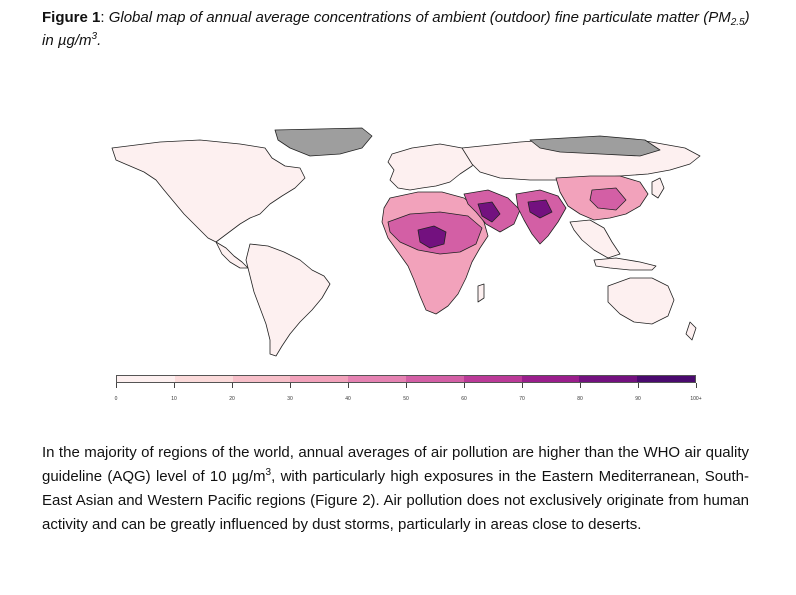 Image resolution: width=796 pixels, height=595 pixels. I want to click on legend-tick-label: 90, so click(638, 399).